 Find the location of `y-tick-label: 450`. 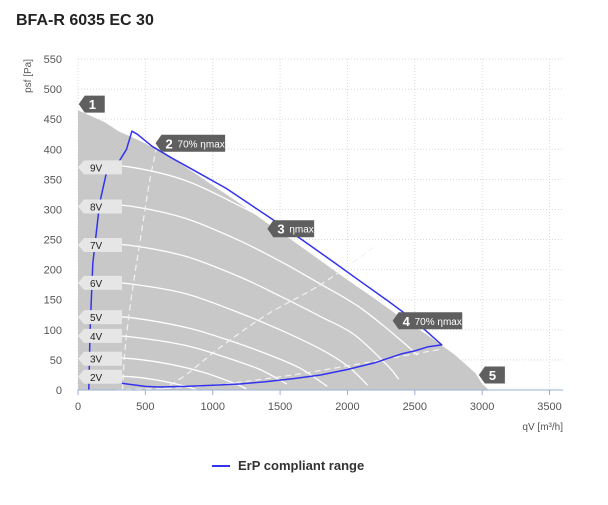

y-tick-label: 450 is located at coordinates (53, 120).